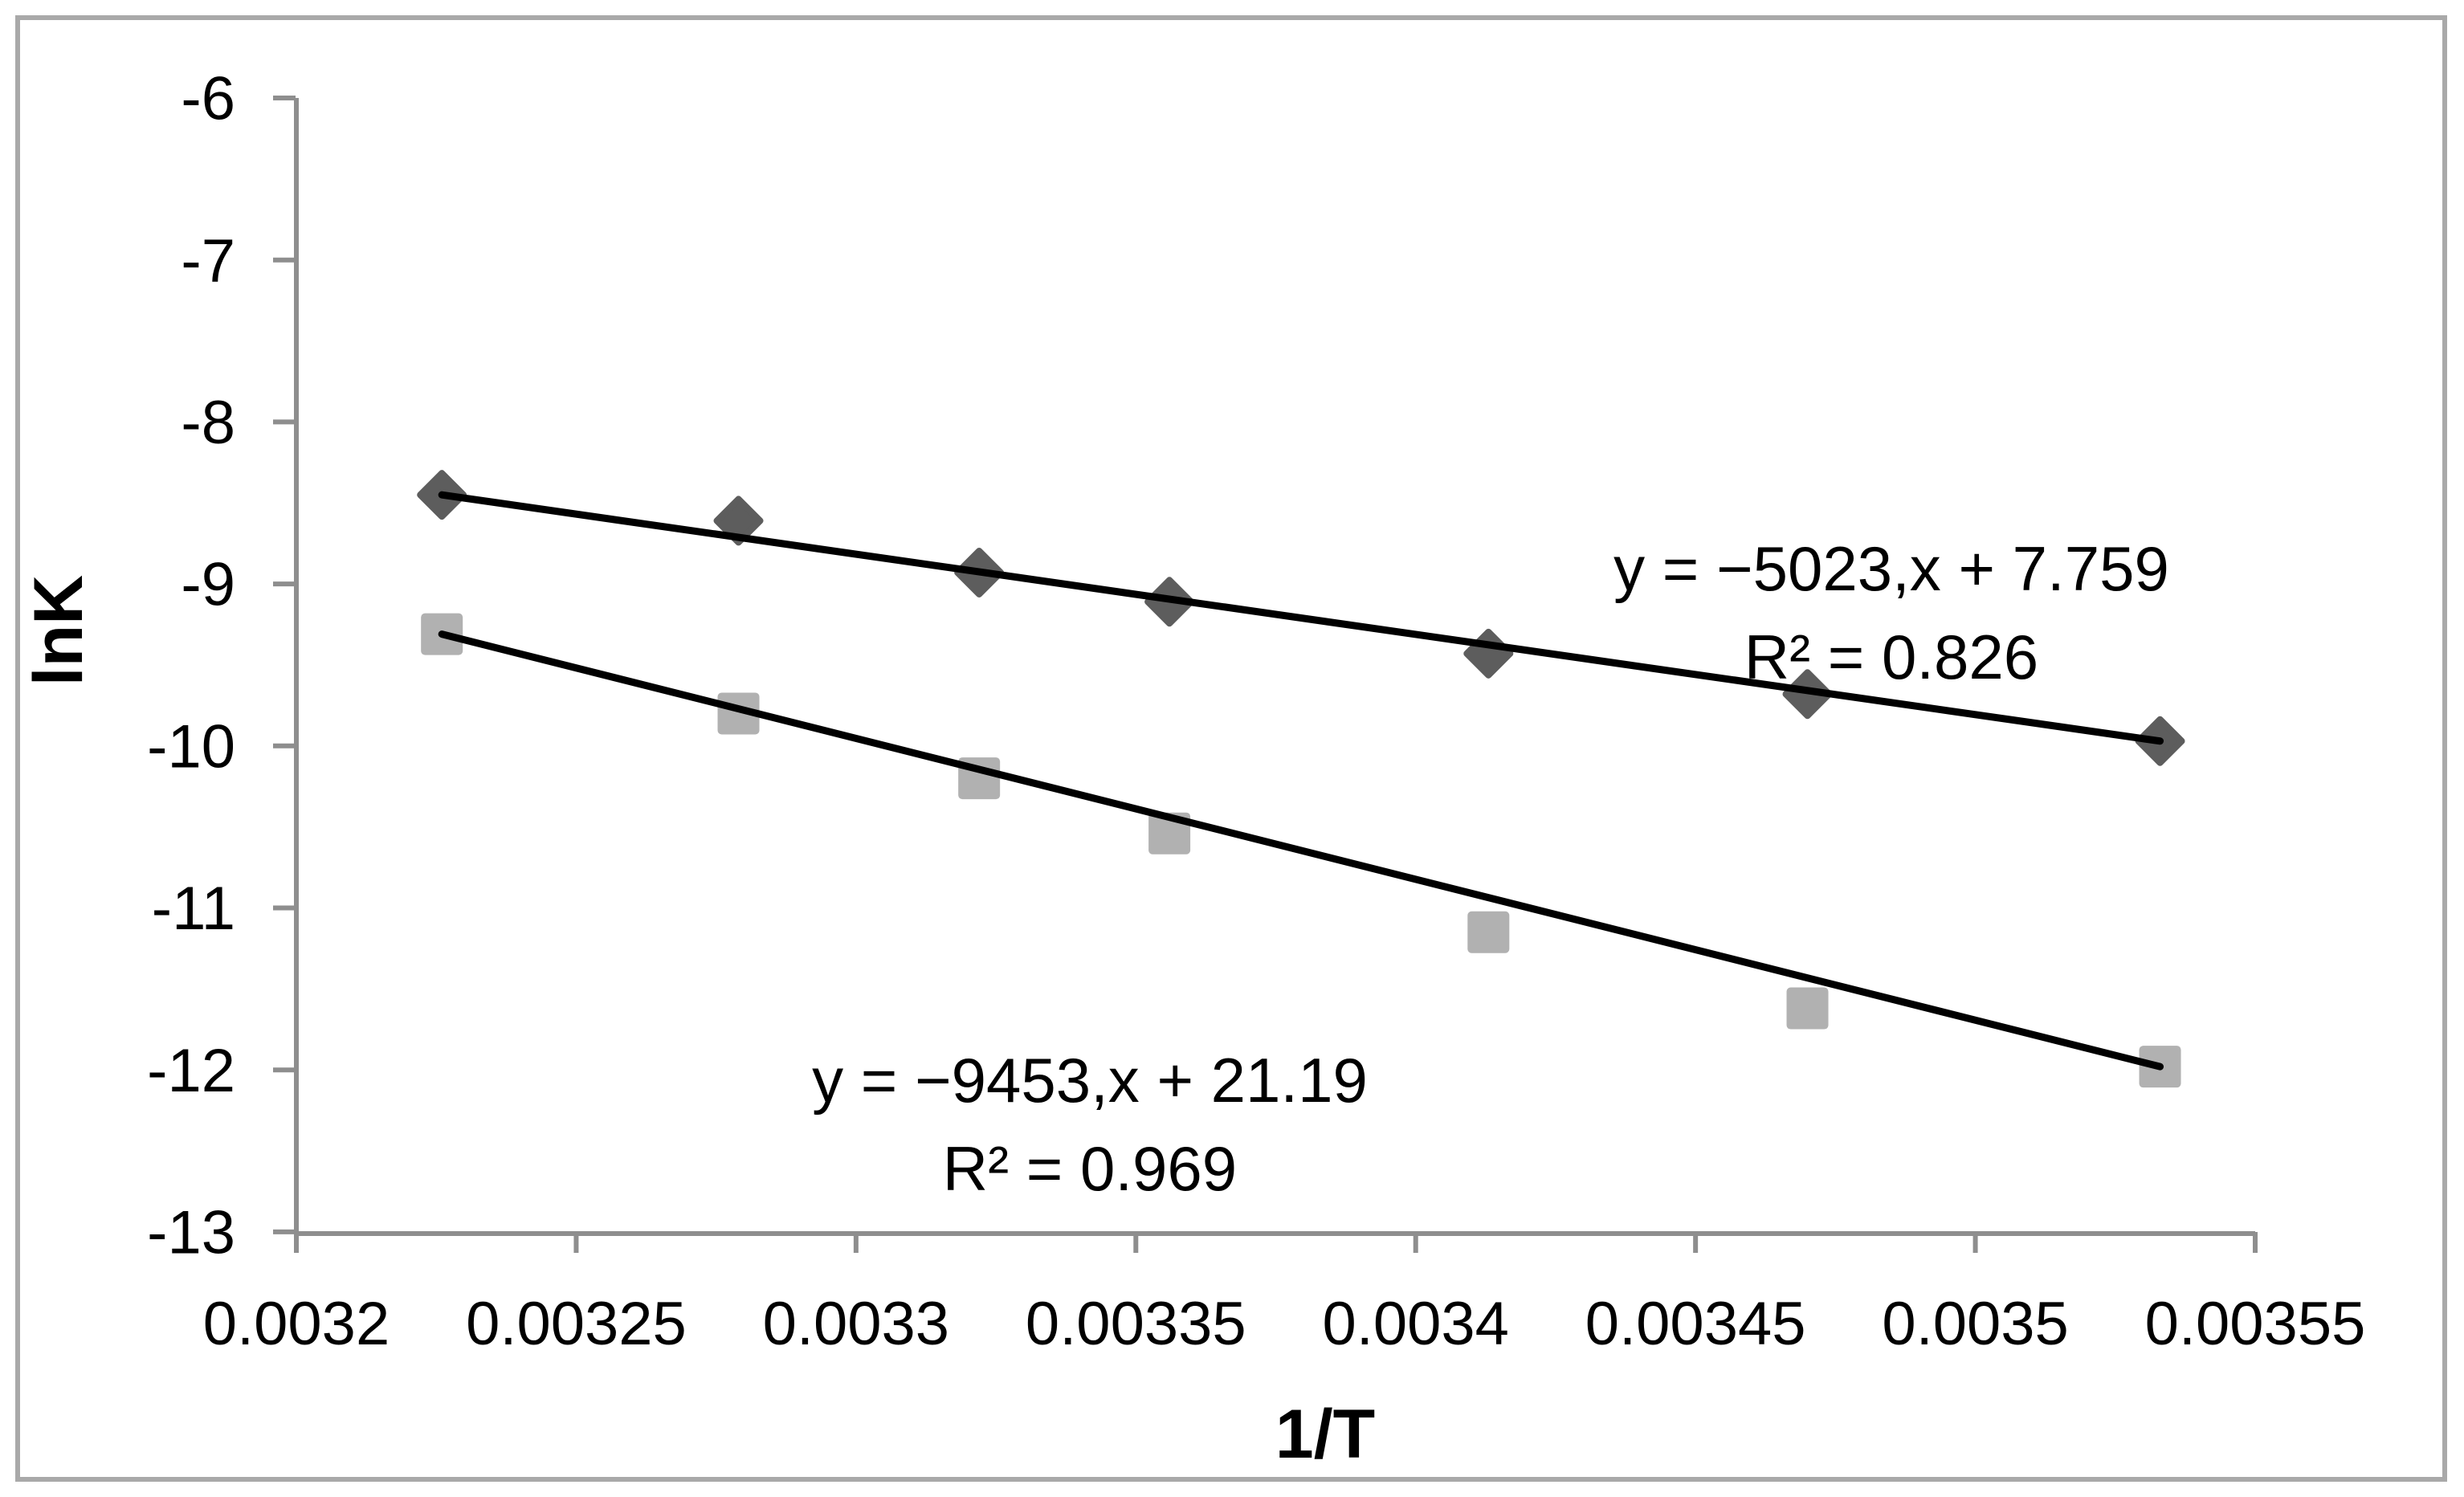  I want to click on trendline, so click(1301, 618).